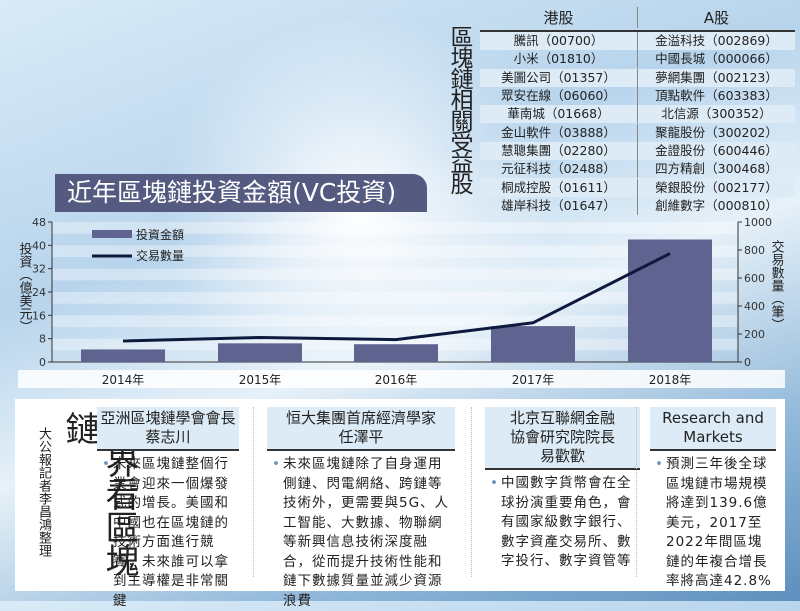 The width and height of the screenshot is (800, 611). I want to click on opinion-header-line: 北京互聯網金融, so click(562, 418).